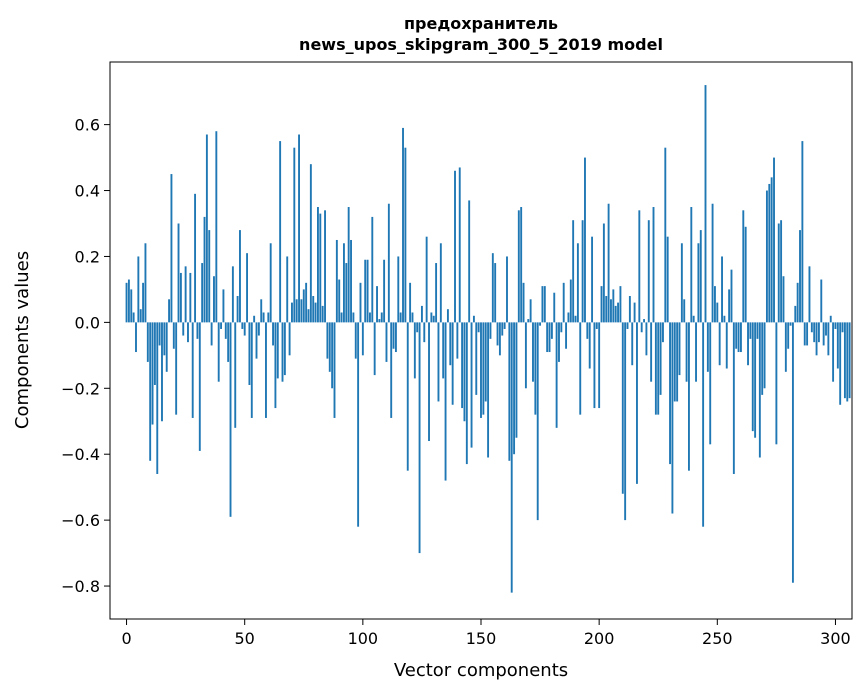 The image size is (867, 700). What do you see at coordinates (80, 388) in the screenshot?
I see `y-tick-label-3: −0.2` at bounding box center [80, 388].